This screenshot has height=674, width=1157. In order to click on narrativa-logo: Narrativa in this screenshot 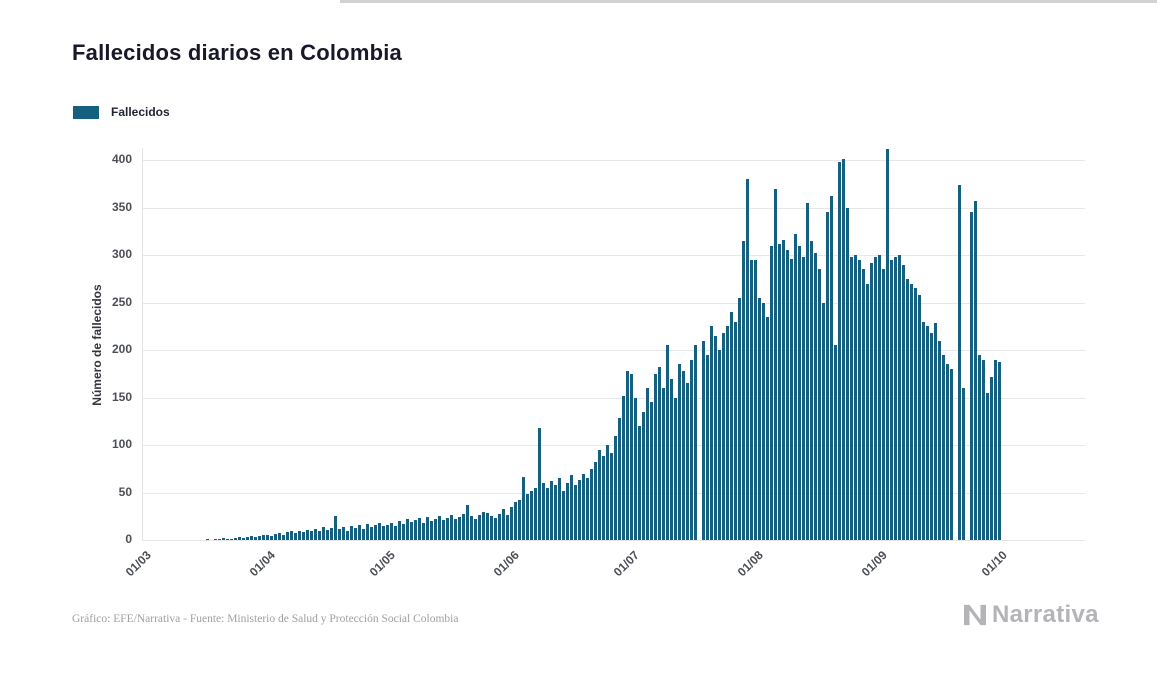, I will do `click(1031, 615)`.